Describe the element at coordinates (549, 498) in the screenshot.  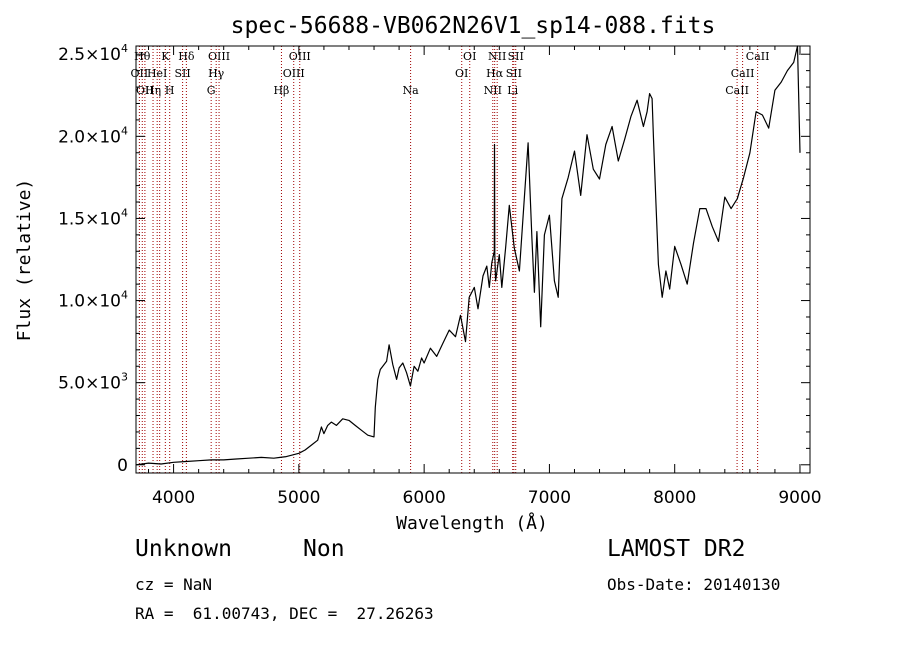
I see `x-tick-label: 7000` at that location.